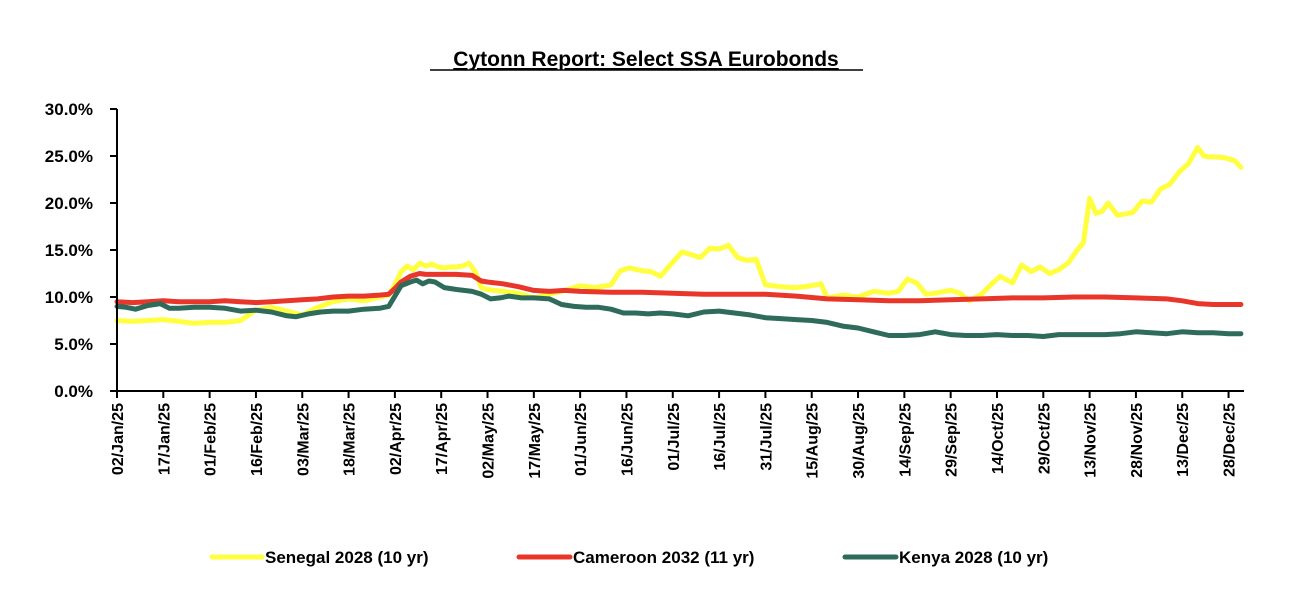  I want to click on series-line-kenya, so click(679, 308).